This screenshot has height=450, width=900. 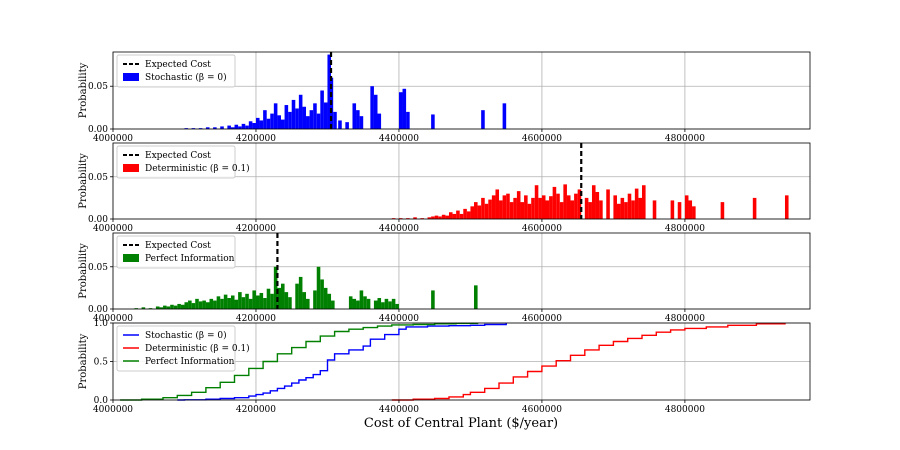 What do you see at coordinates (101, 324) in the screenshot?
I see `y-tick-label: 1.0` at bounding box center [101, 324].